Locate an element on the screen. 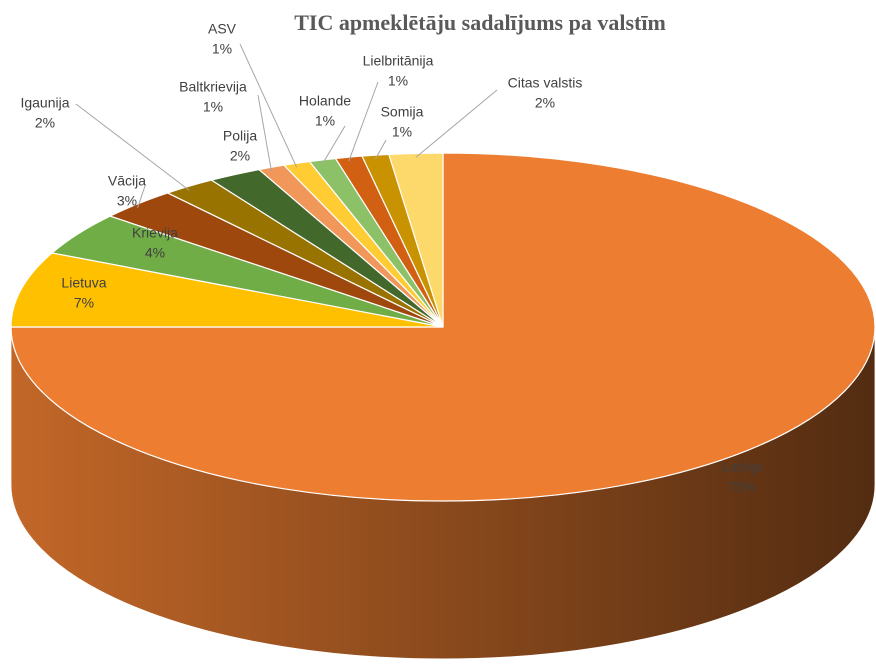 This screenshot has width=876, height=666. slice-label: Igaunija is located at coordinates (44, 103).